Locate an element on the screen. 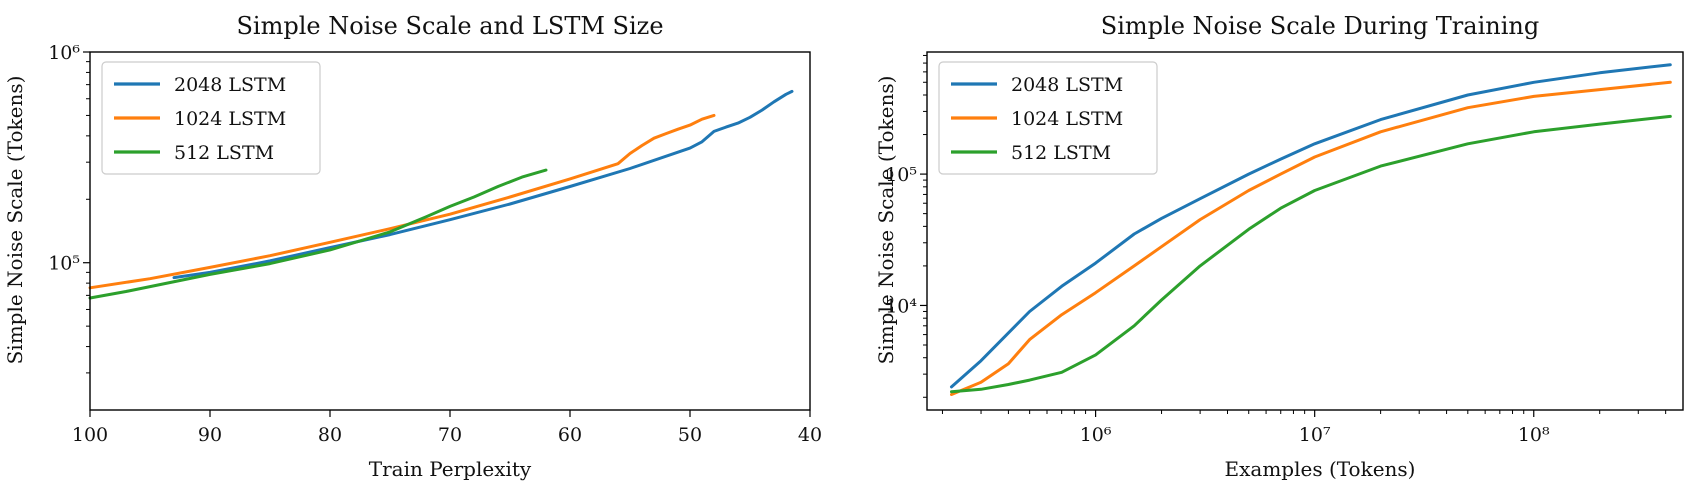 This screenshot has height=497, width=1690. left-chart-series-512-lstm is located at coordinates (318, 234).